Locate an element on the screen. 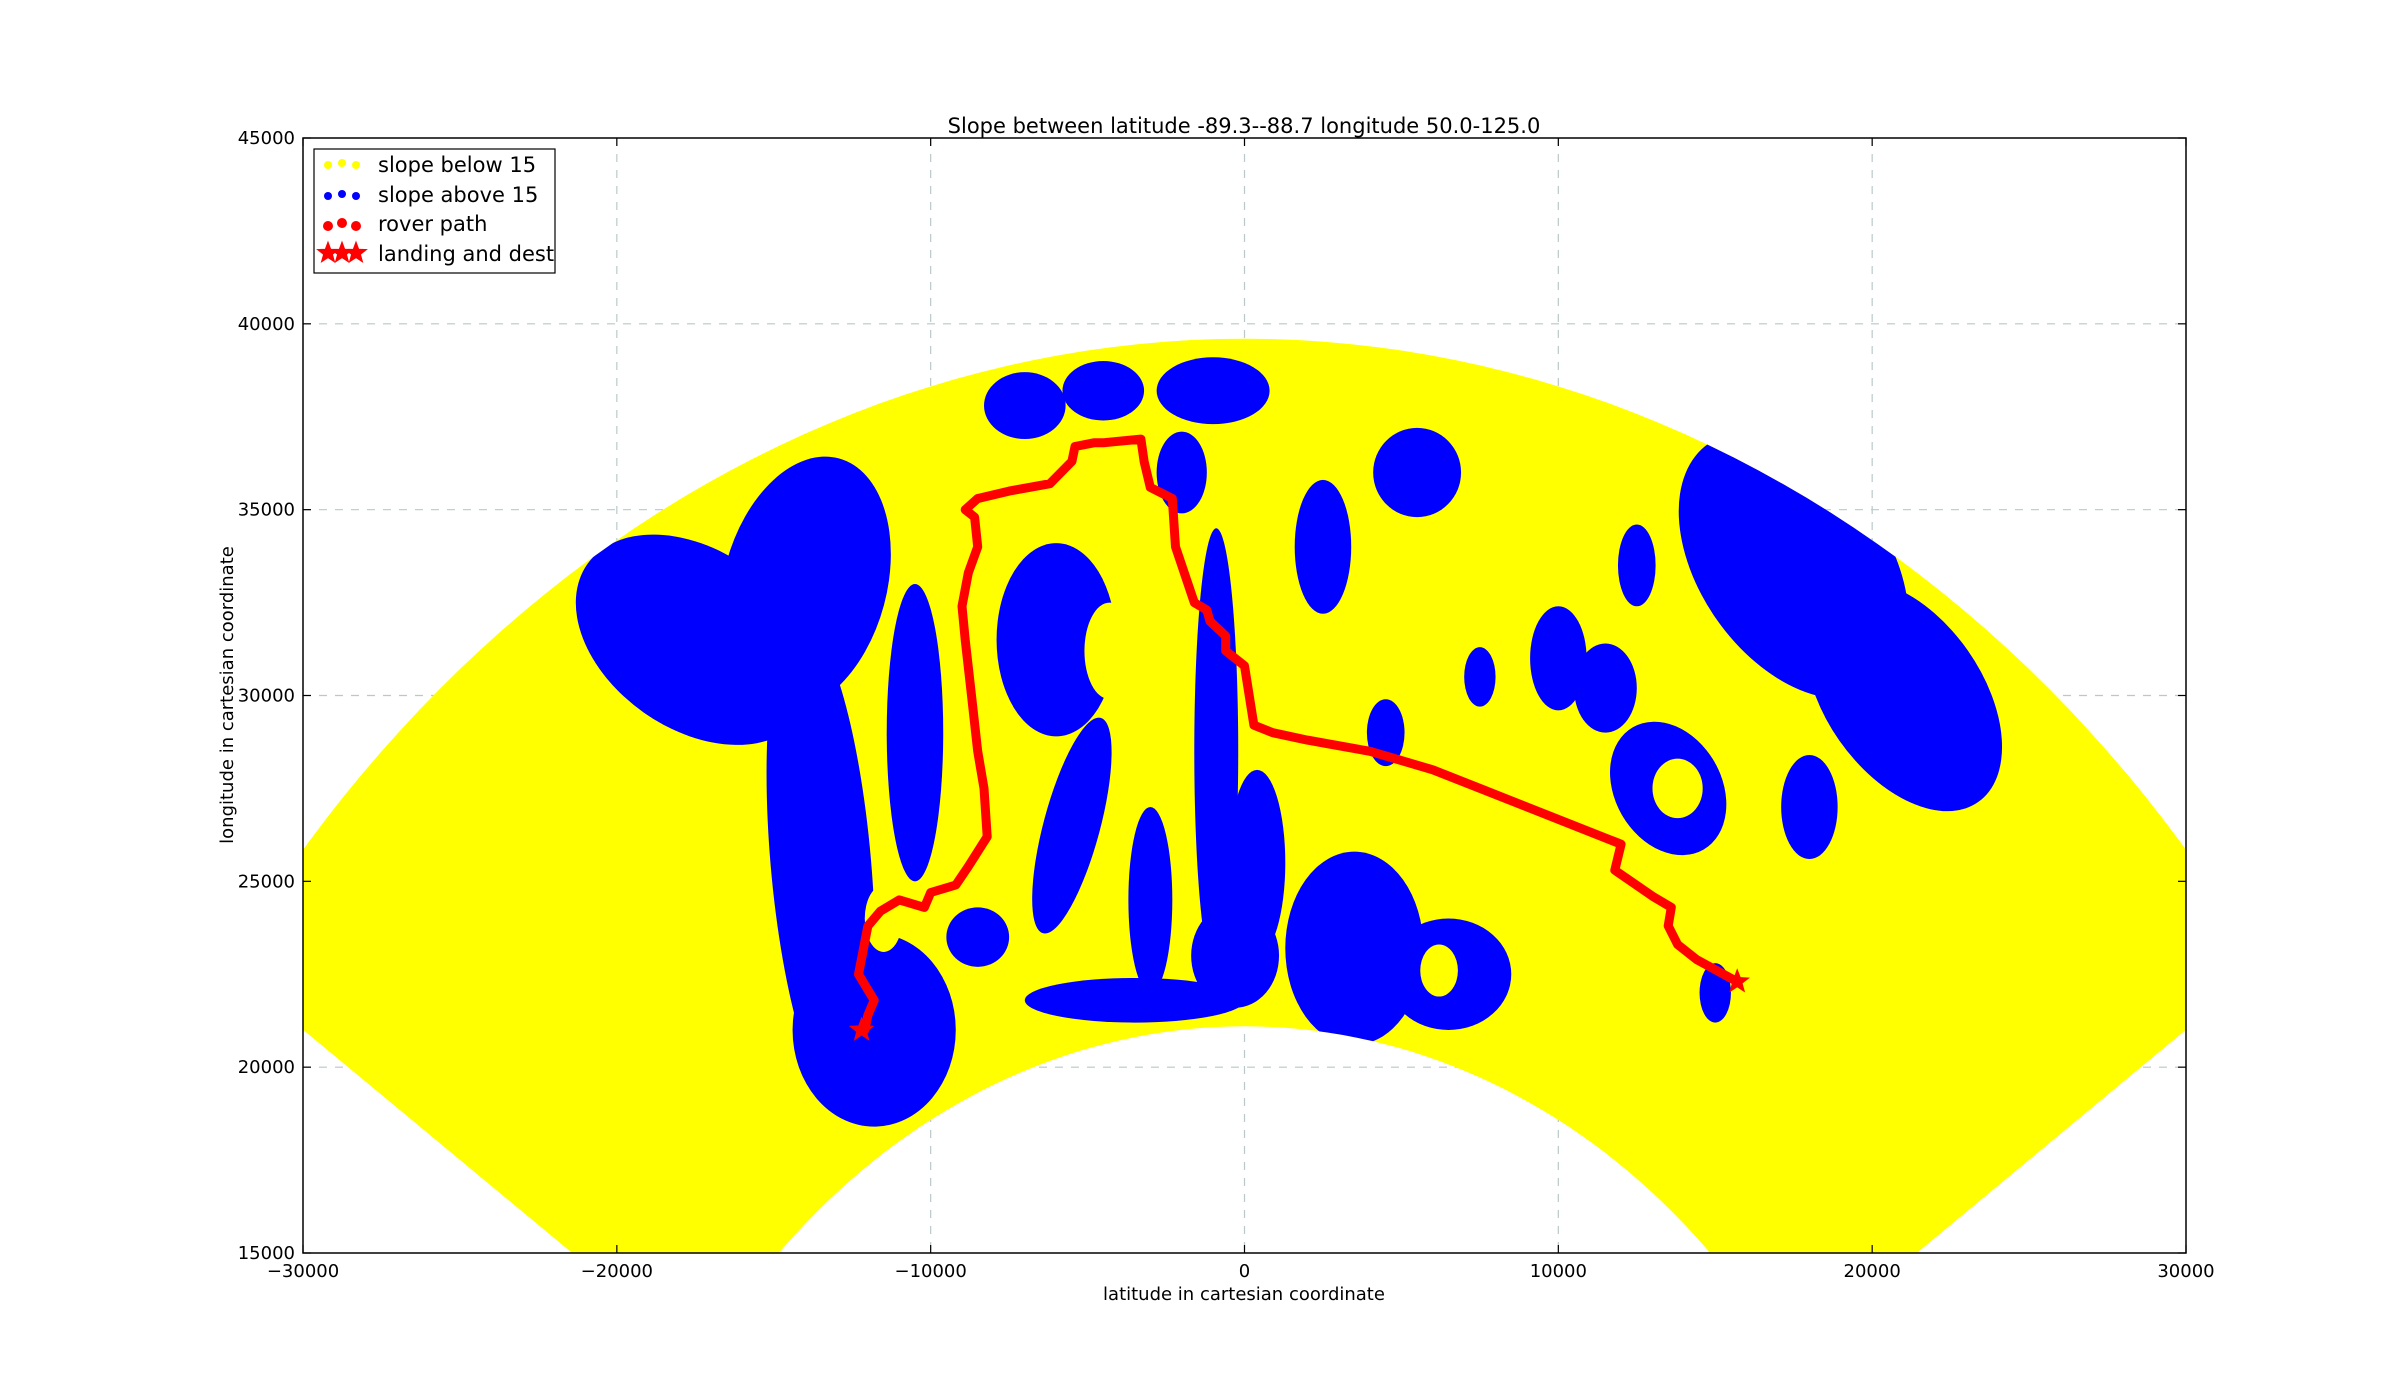 The width and height of the screenshot is (2400, 1378). x-tick-label: 30000 is located at coordinates (2185, 1271).